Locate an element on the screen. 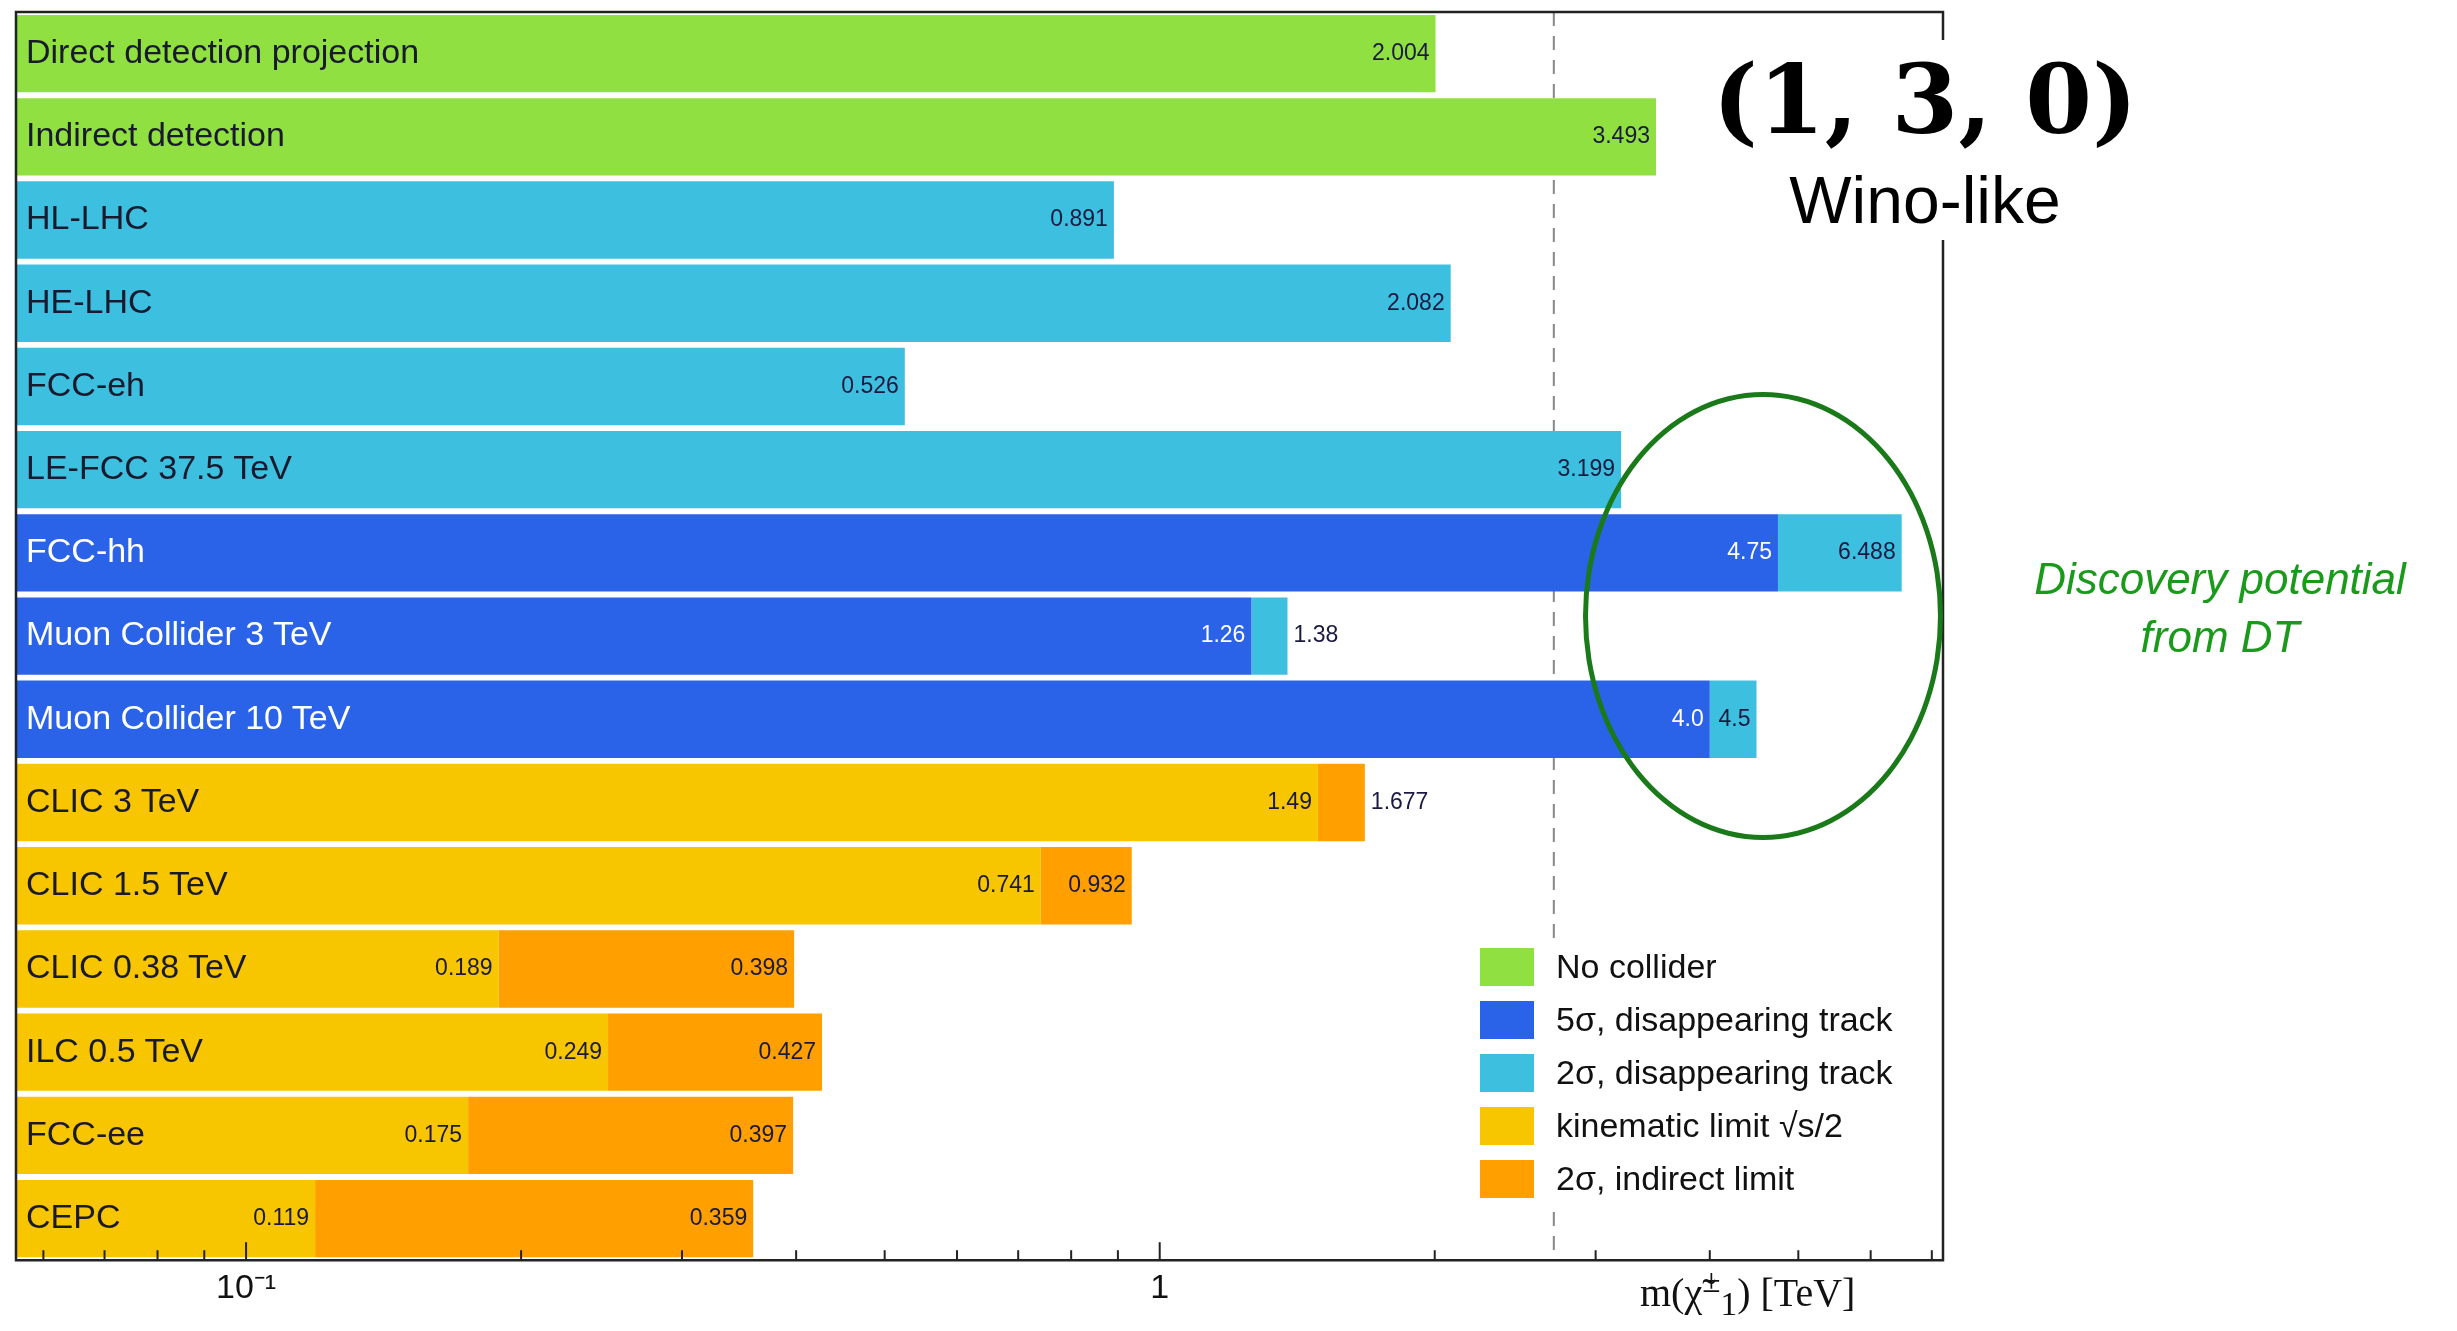 The width and height of the screenshot is (2457, 1331). data-label: 2.004 is located at coordinates (1400, 51).